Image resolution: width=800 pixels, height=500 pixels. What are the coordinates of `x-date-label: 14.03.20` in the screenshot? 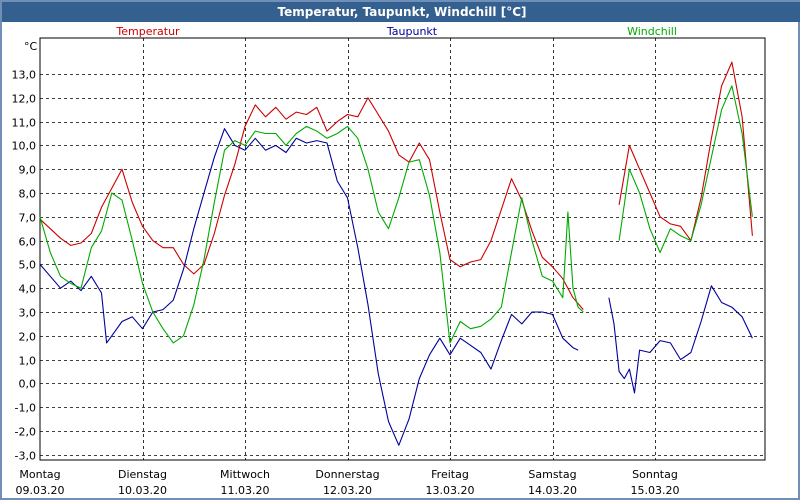 It's located at (552, 490).